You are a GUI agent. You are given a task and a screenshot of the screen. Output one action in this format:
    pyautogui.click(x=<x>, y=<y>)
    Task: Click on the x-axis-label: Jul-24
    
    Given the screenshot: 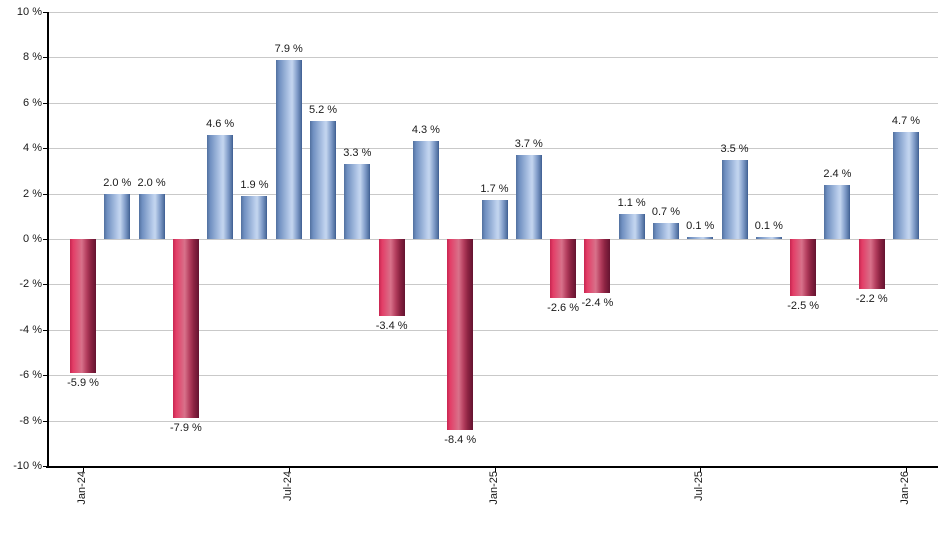 What is the action you would take?
    pyautogui.click(x=287, y=486)
    